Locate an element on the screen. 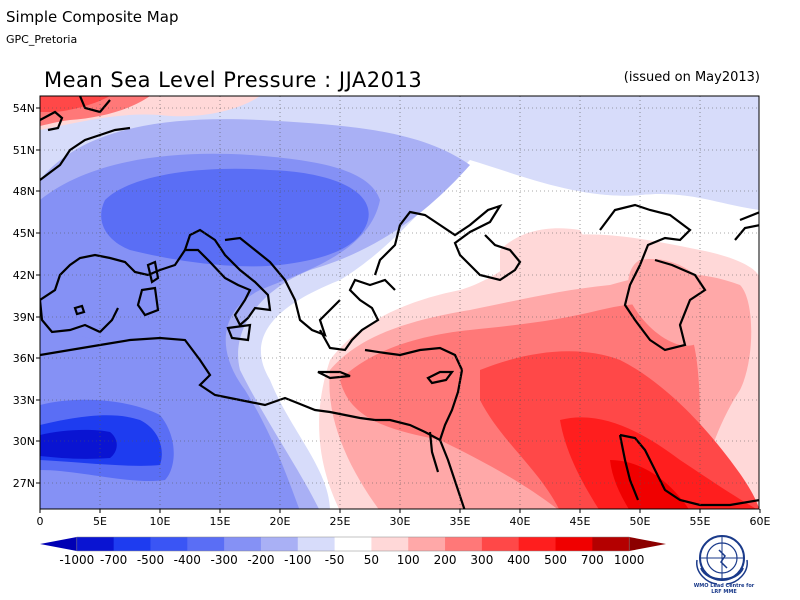  legend-label: 400 is located at coordinates (518, 560).